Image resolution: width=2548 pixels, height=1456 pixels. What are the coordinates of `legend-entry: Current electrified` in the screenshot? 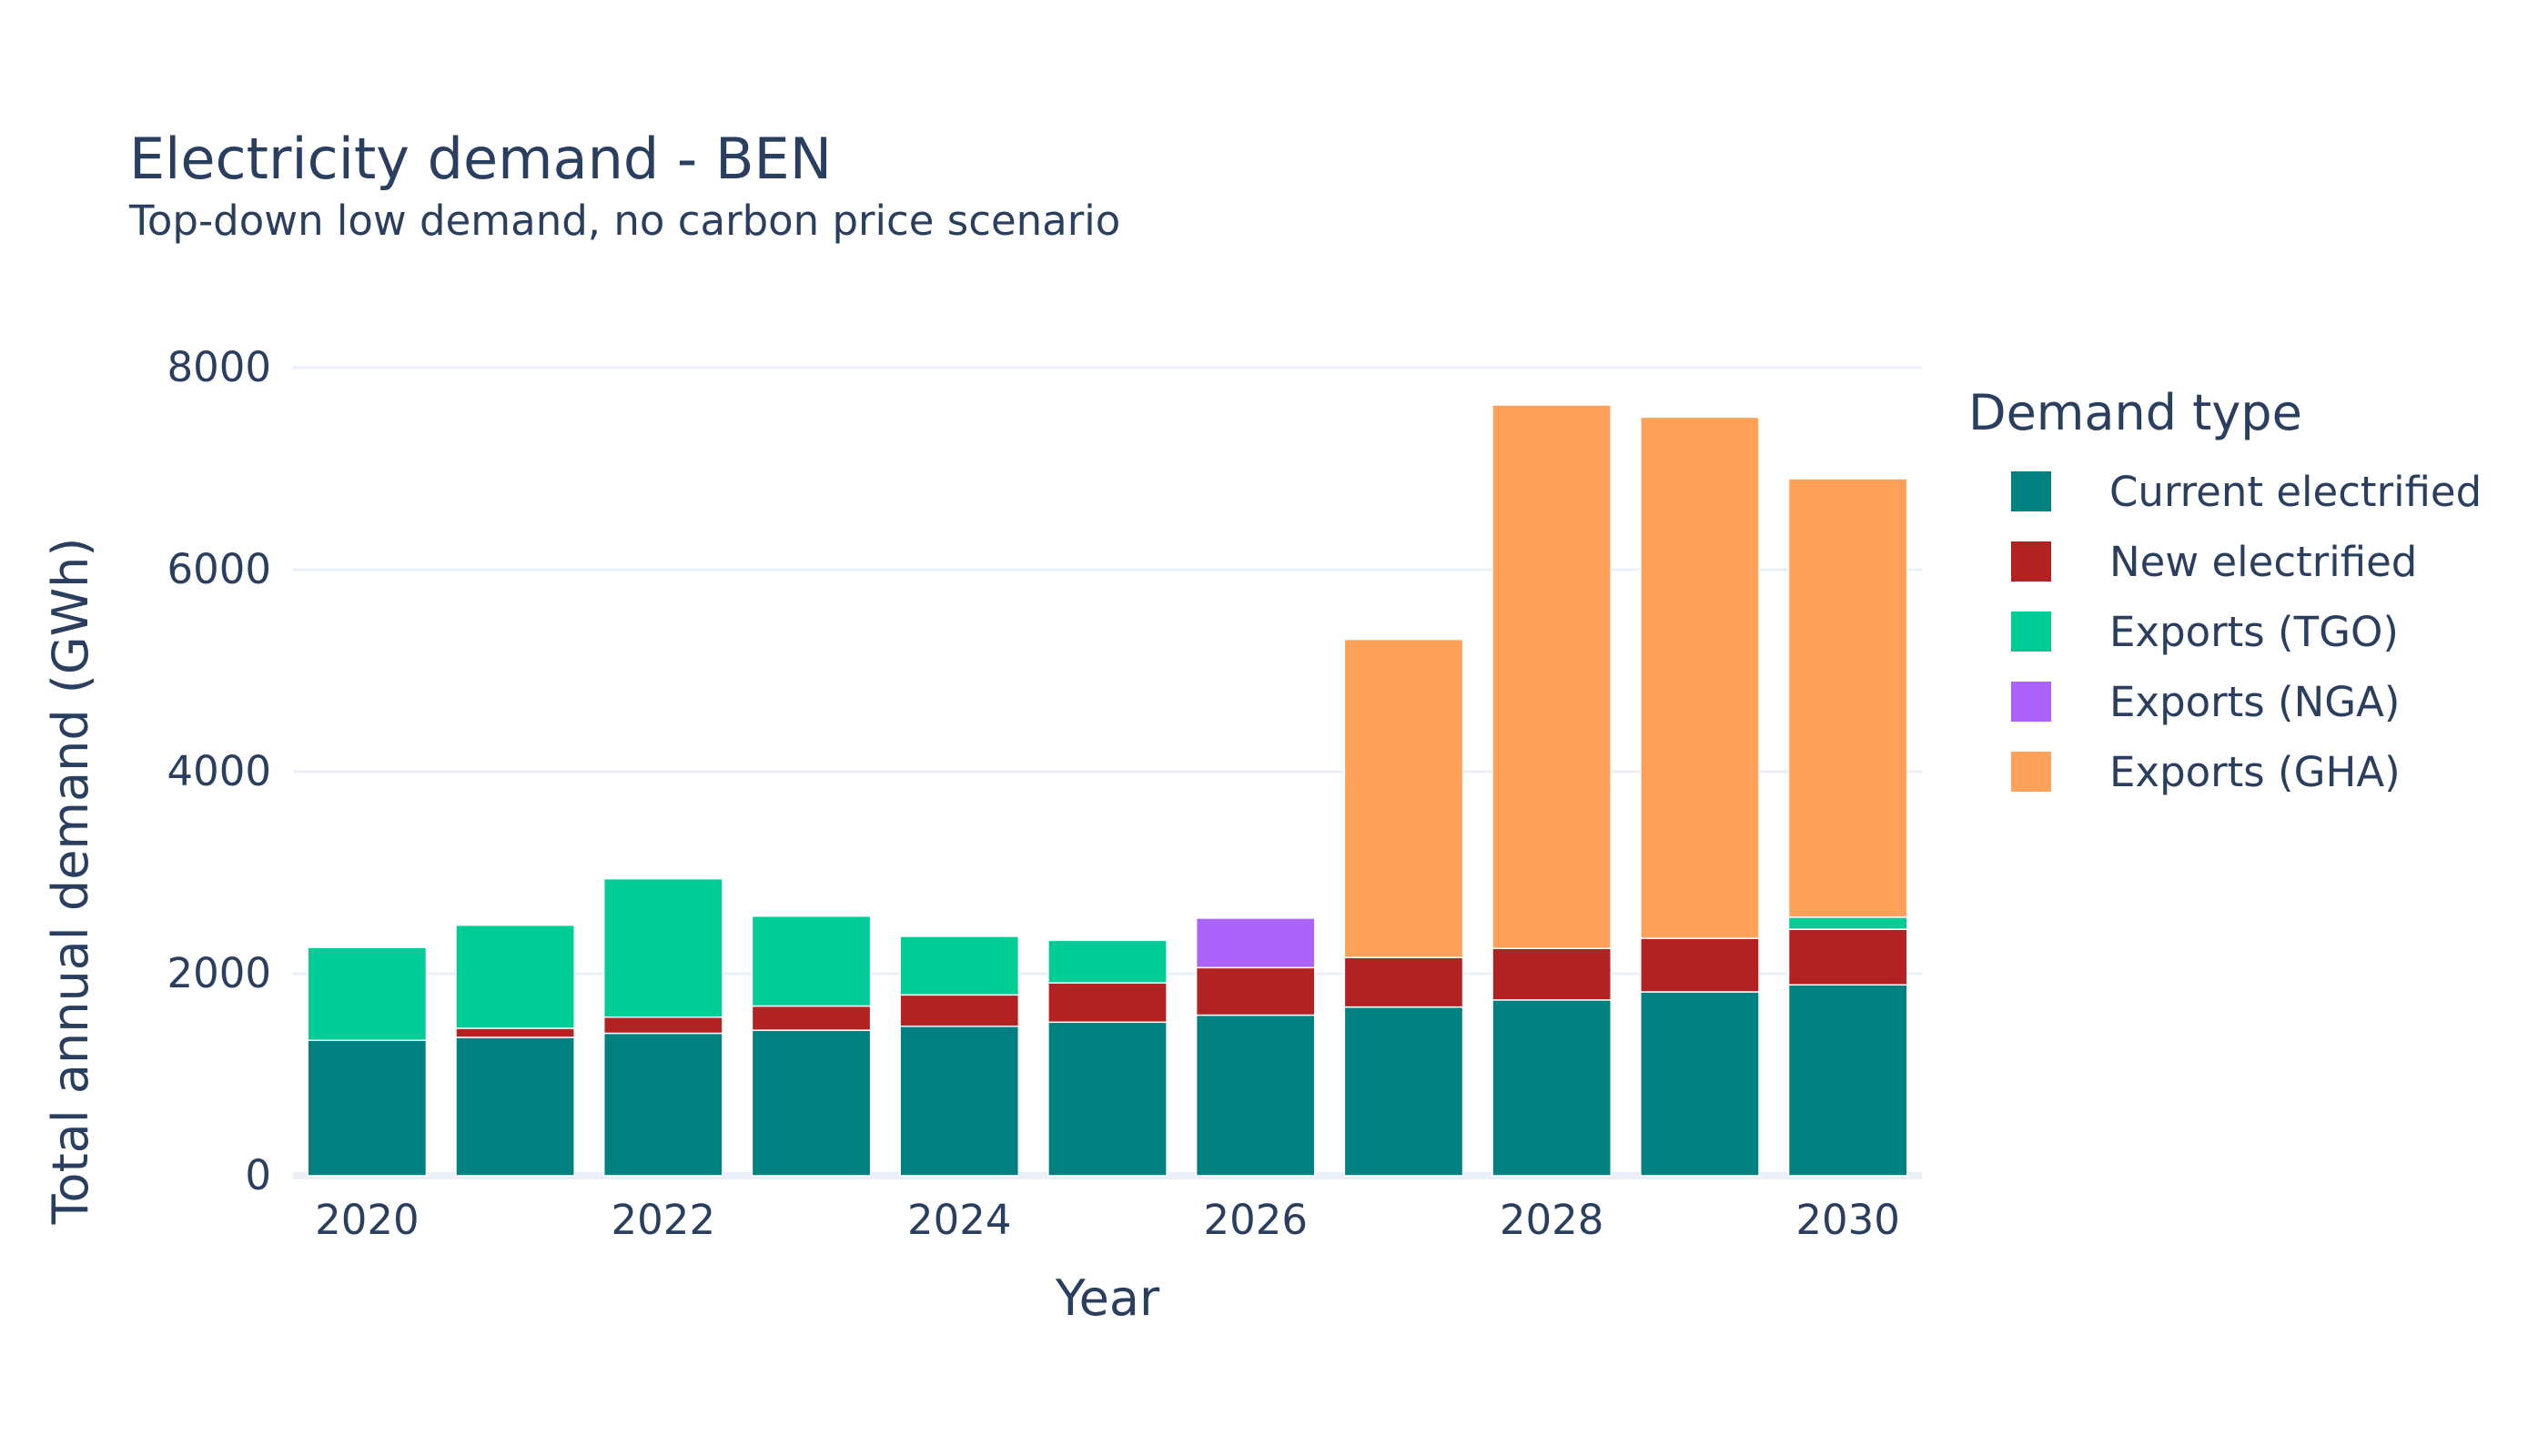 It's located at (2295, 492).